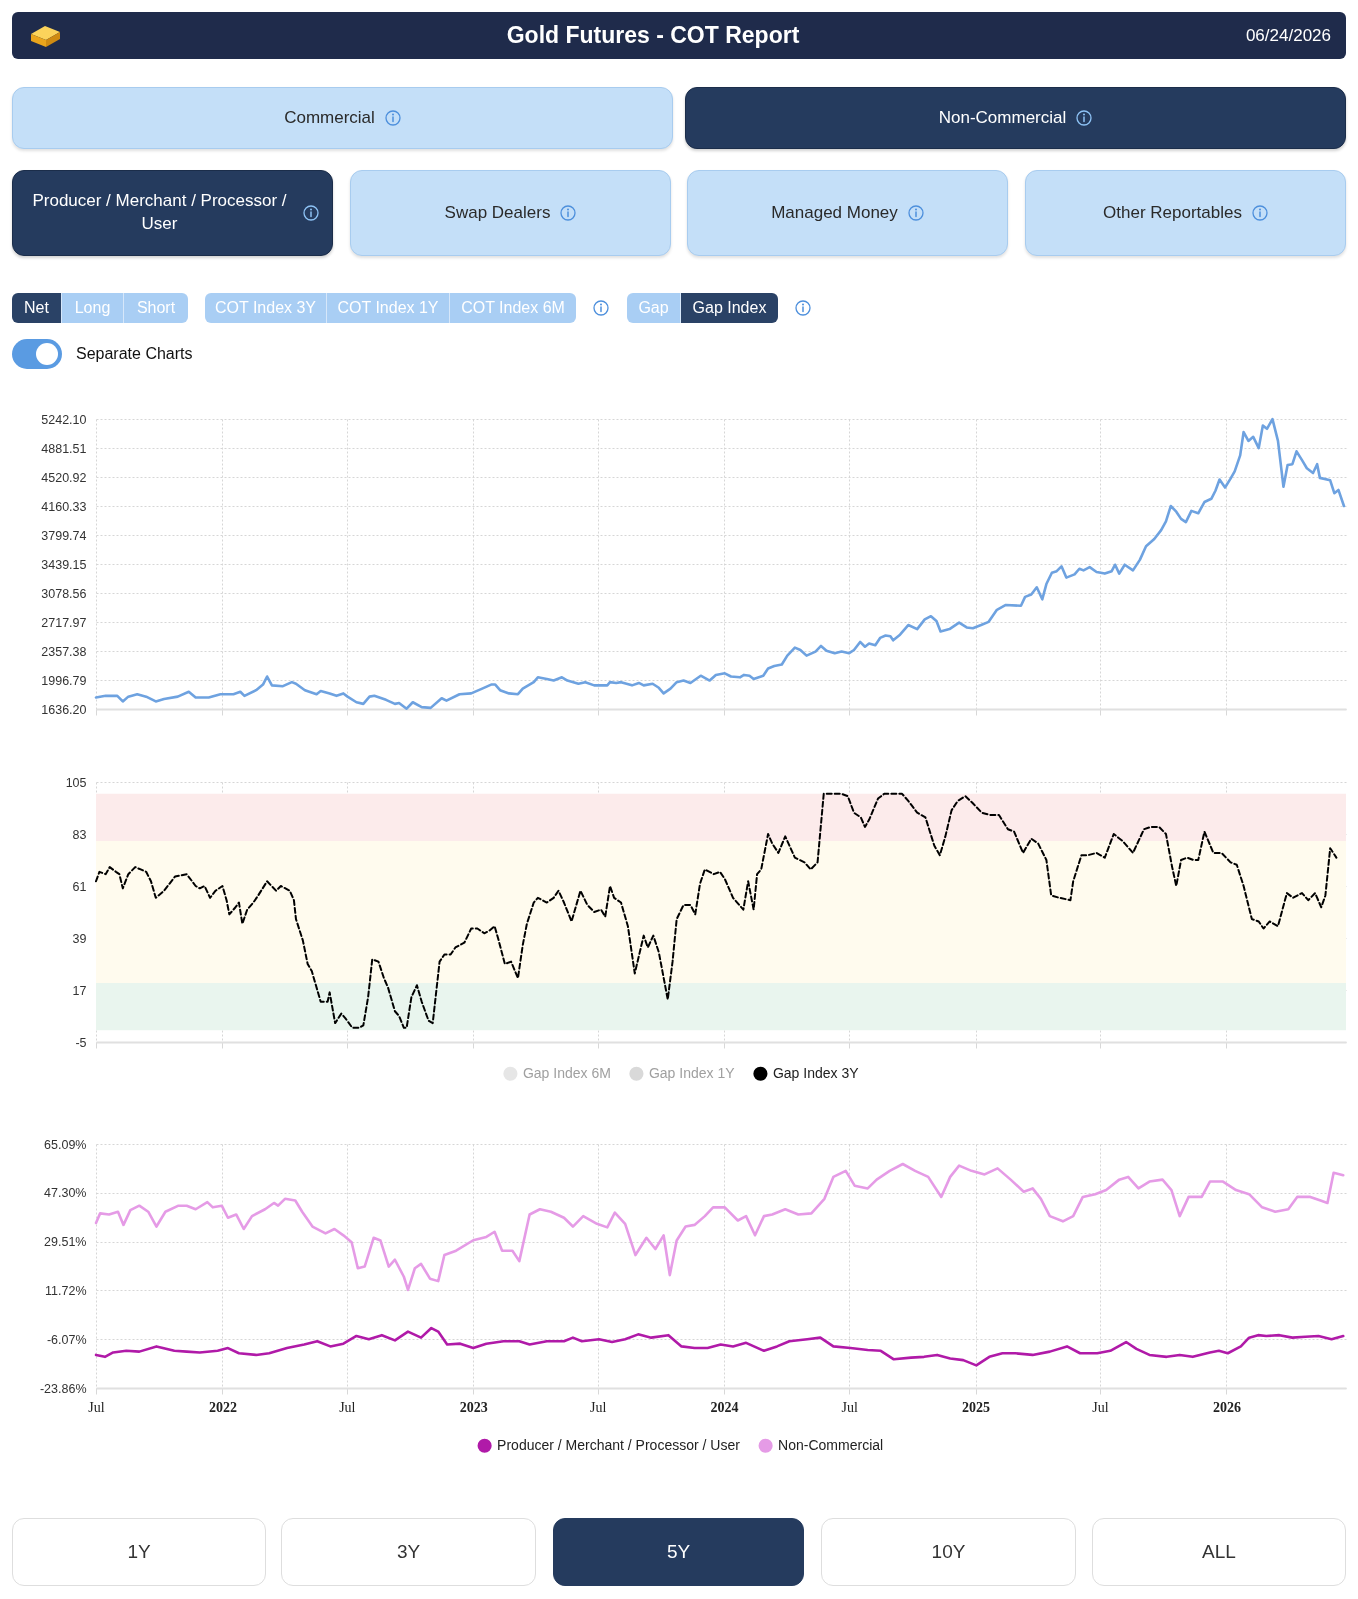  Describe the element at coordinates (64, 535) in the screenshot. I see `y-tick-label: 3799.74` at that location.